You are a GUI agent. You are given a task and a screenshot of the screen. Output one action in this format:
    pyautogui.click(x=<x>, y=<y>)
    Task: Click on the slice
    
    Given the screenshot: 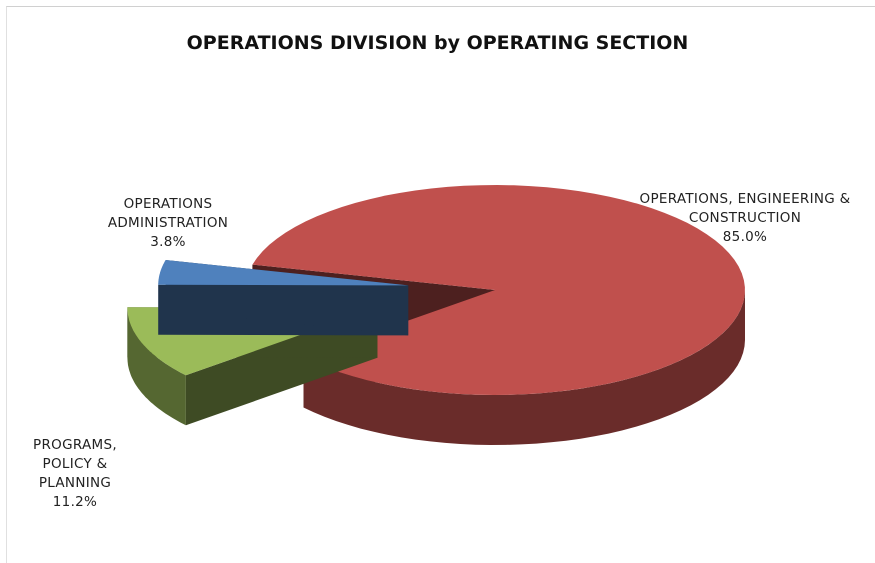 What is the action you would take?
    pyautogui.click(x=283, y=273)
    